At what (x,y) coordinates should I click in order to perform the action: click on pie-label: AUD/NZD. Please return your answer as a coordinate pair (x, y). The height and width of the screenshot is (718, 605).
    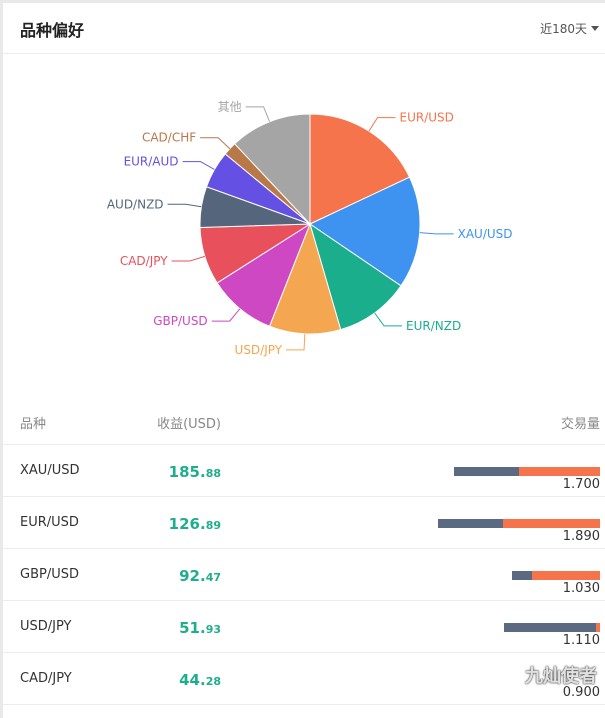
    Looking at the image, I should click on (135, 204).